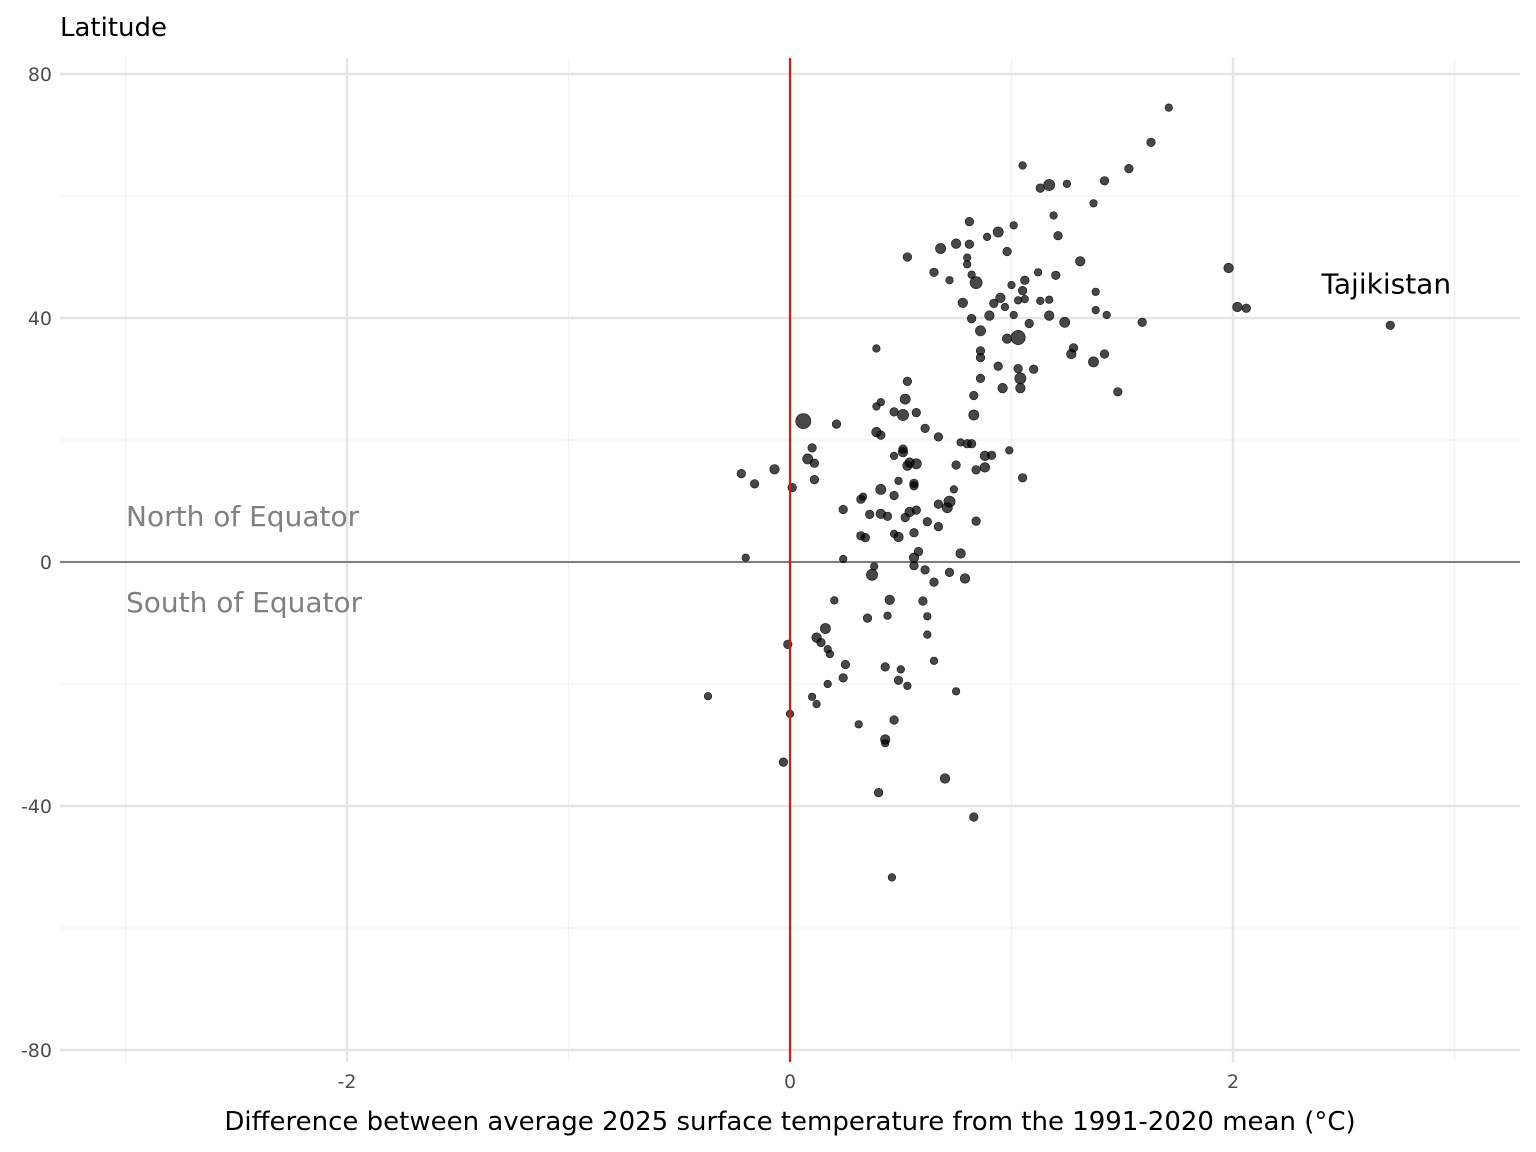  I want to click on y-tick-label: 0, so click(46, 563).